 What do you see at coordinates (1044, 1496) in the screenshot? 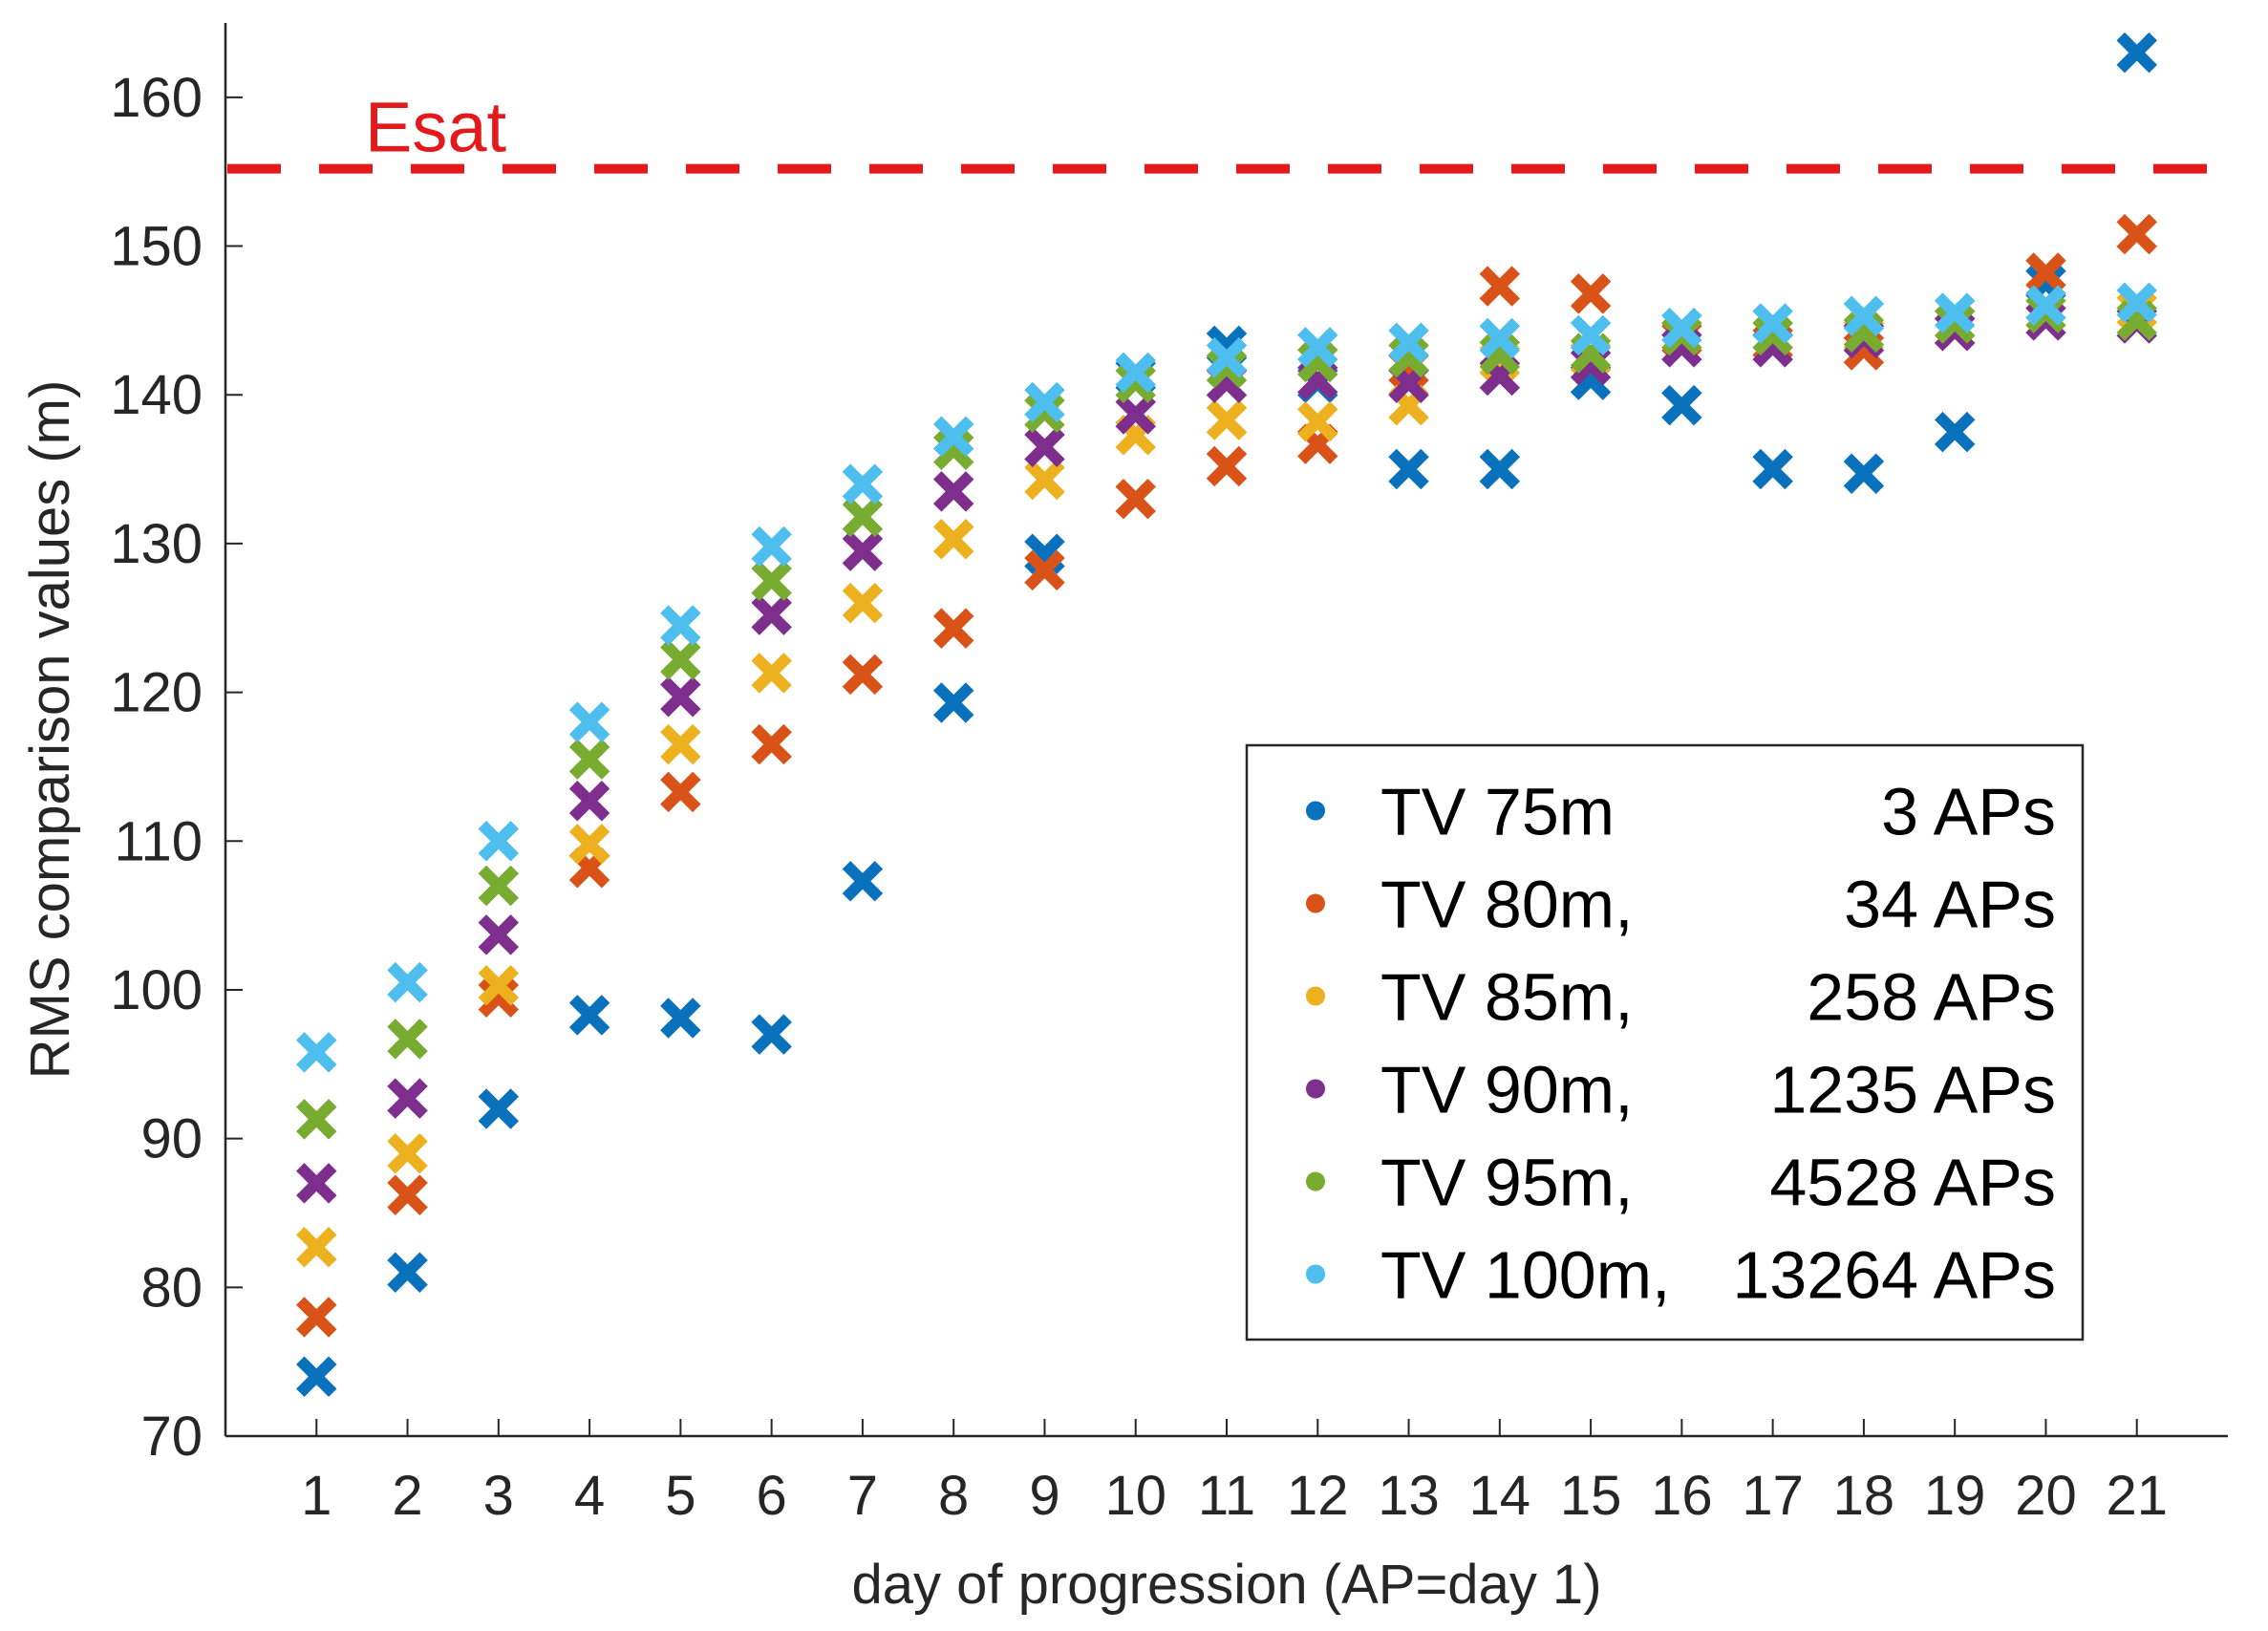
I see `x-tick-label: 9` at bounding box center [1044, 1496].